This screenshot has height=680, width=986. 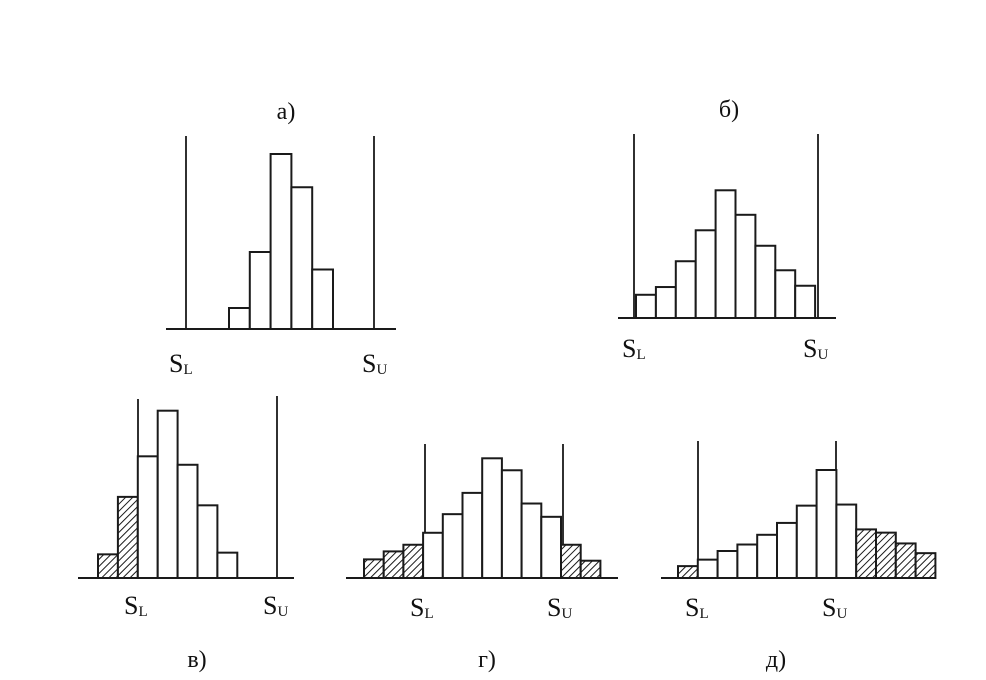 I want to click on panel-v-bars, so click(x=168, y=494).